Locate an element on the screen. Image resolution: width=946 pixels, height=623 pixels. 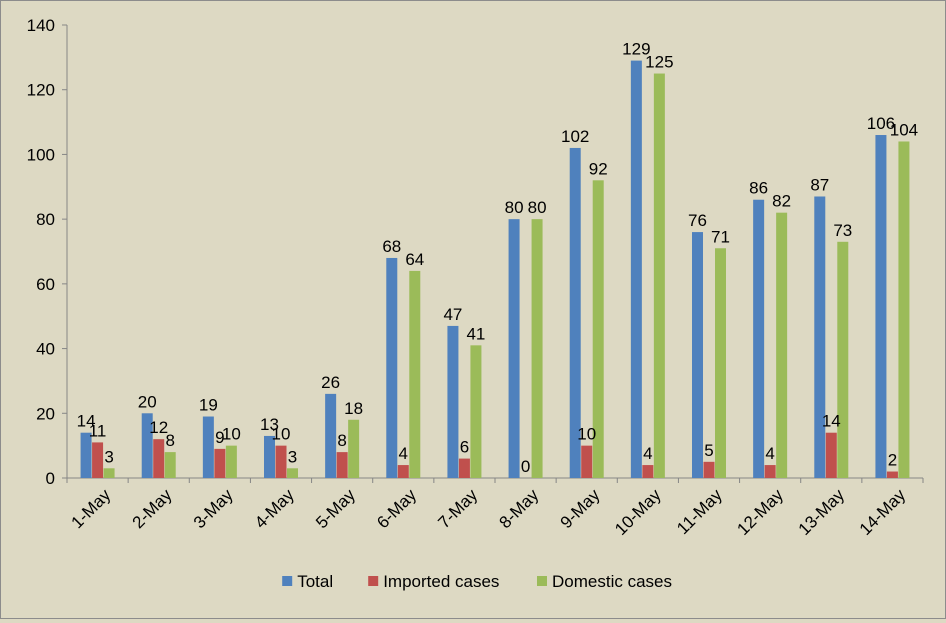
y-tick-label: 40 is located at coordinates (45, 349).